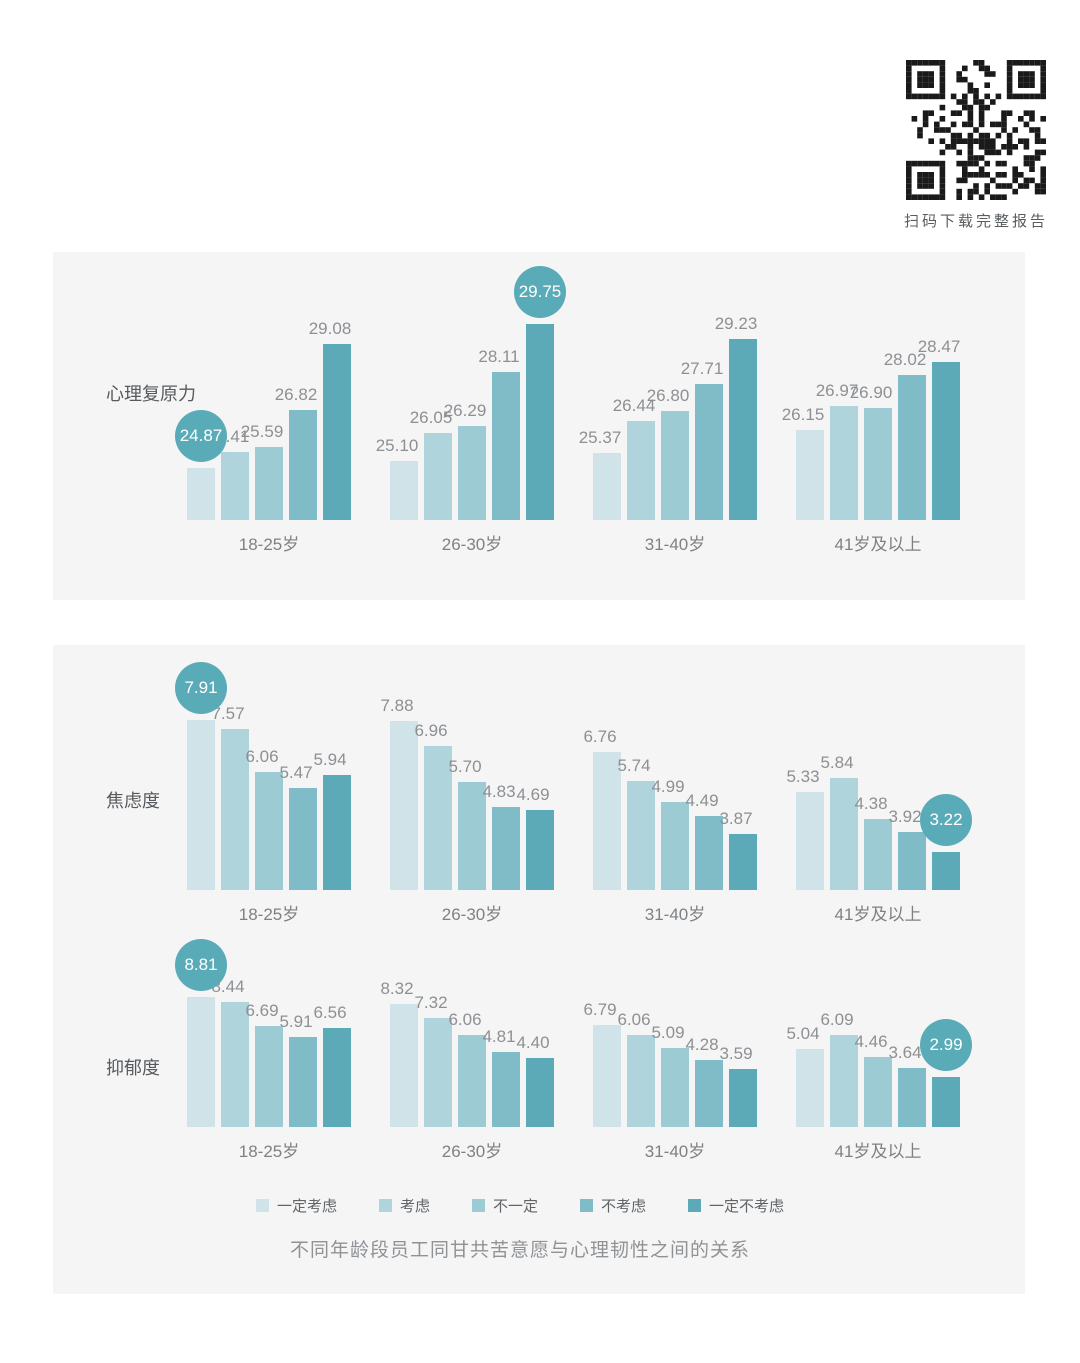 This screenshot has width=1080, height=1363. Describe the element at coordinates (905, 1052) in the screenshot. I see `bar-value-label: 3.64` at that location.